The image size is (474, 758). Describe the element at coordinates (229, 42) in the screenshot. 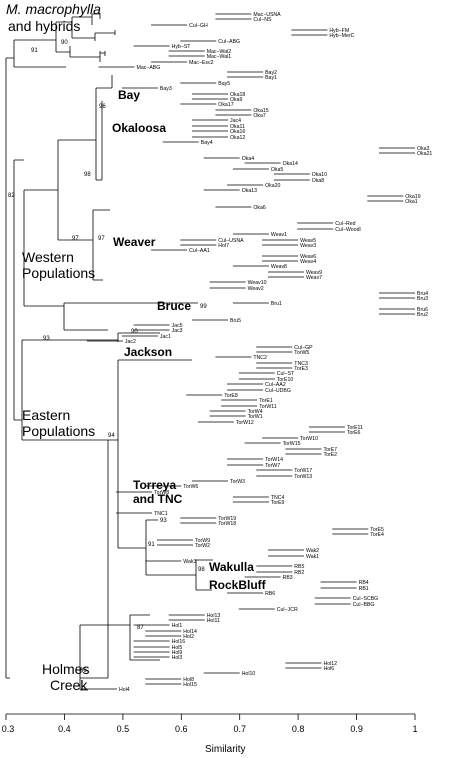

I see `leaf-label: Cul−ABG` at that location.